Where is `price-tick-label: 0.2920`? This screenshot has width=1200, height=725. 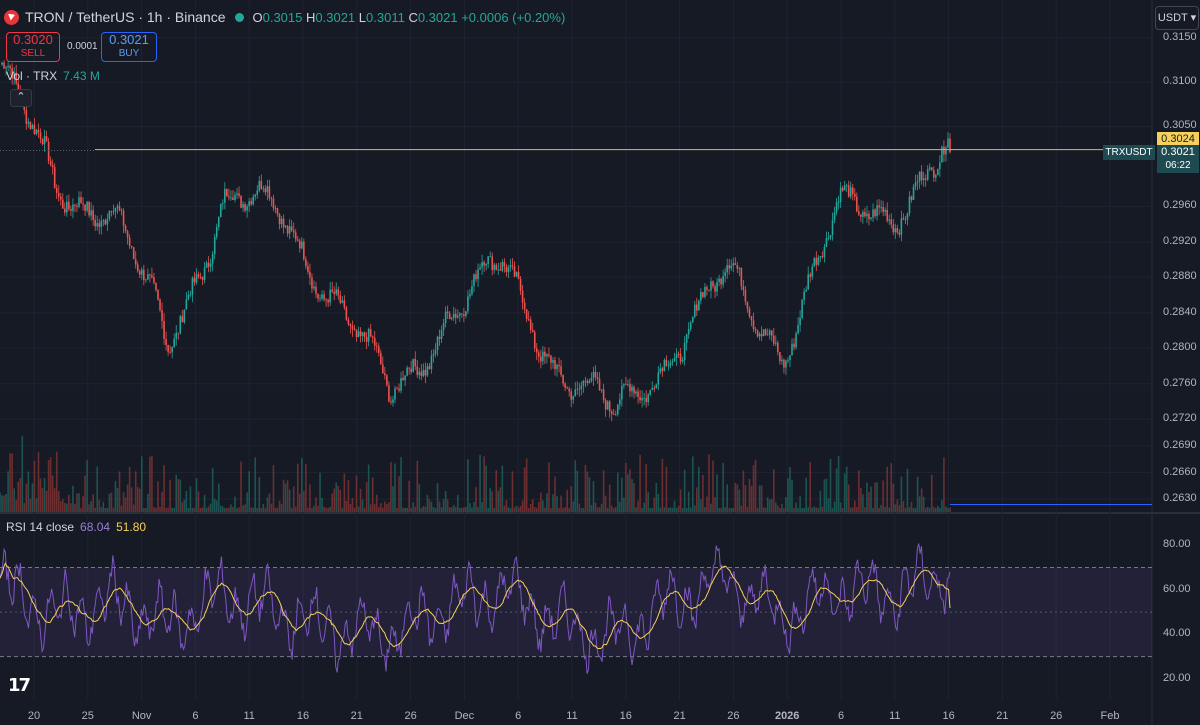
price-tick-label: 0.2920 is located at coordinates (1180, 240).